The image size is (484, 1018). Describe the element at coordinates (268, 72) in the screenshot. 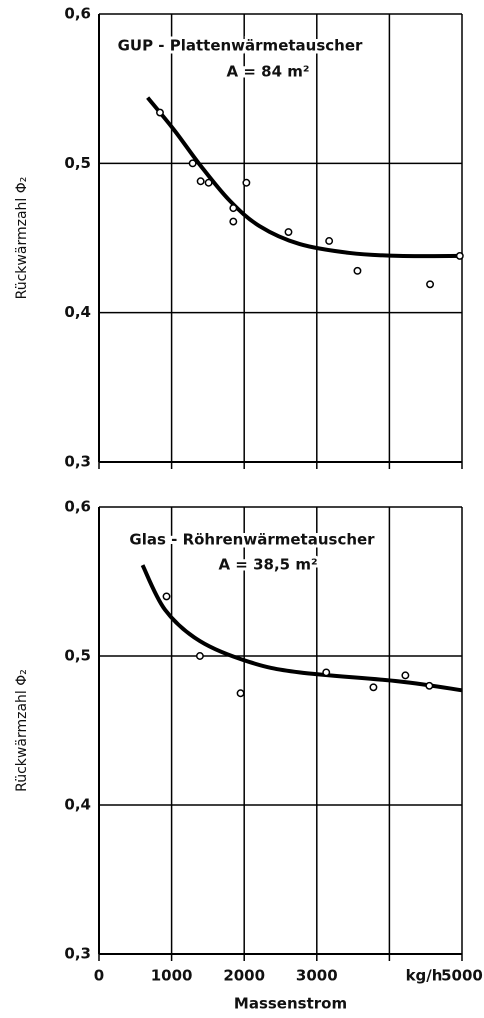

I see `annotation: A = 84 m²` at that location.